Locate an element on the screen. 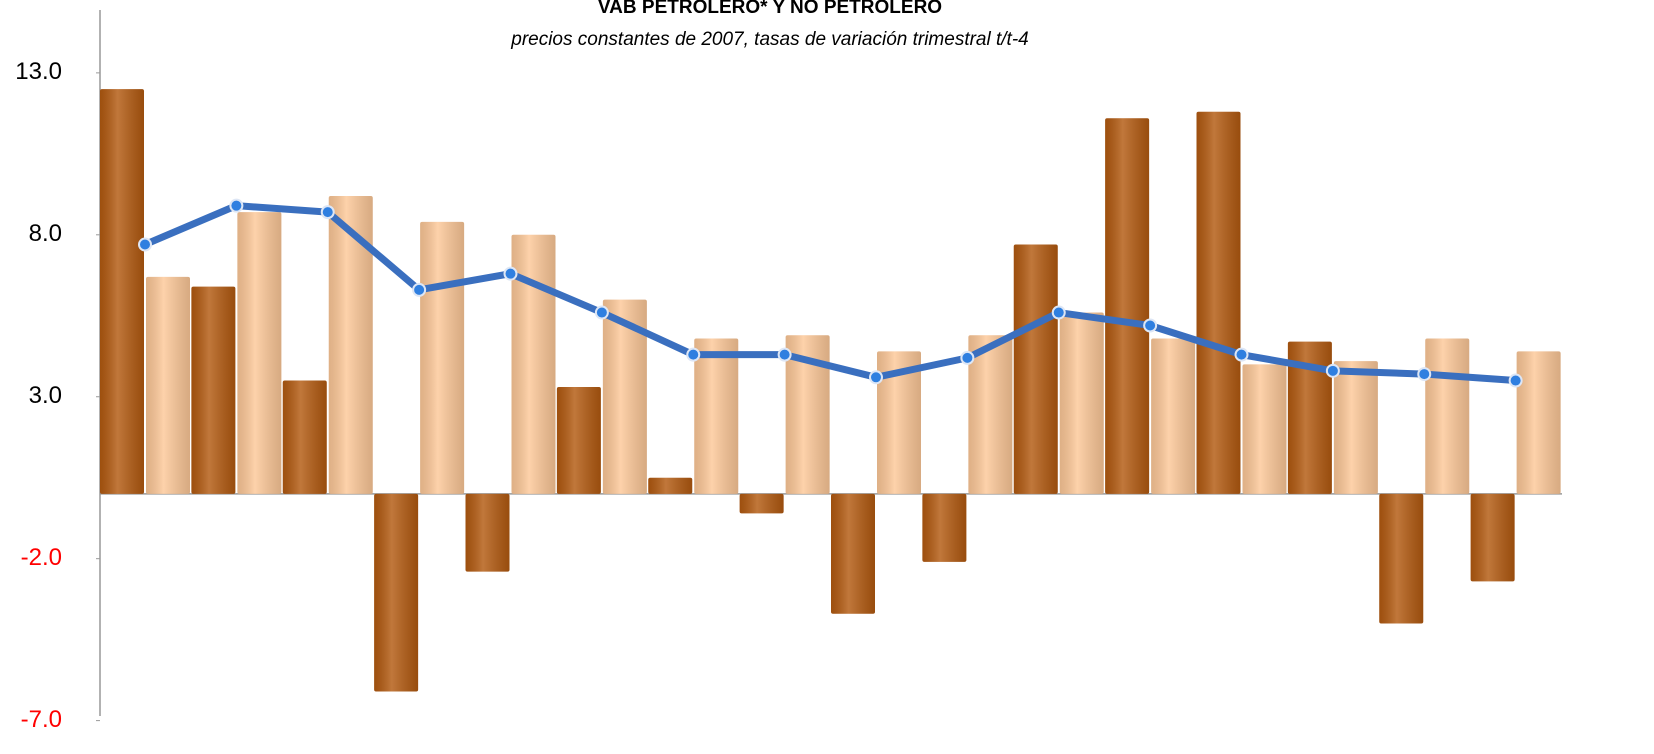  y-tick-label: 13.0 is located at coordinates (38, 71).